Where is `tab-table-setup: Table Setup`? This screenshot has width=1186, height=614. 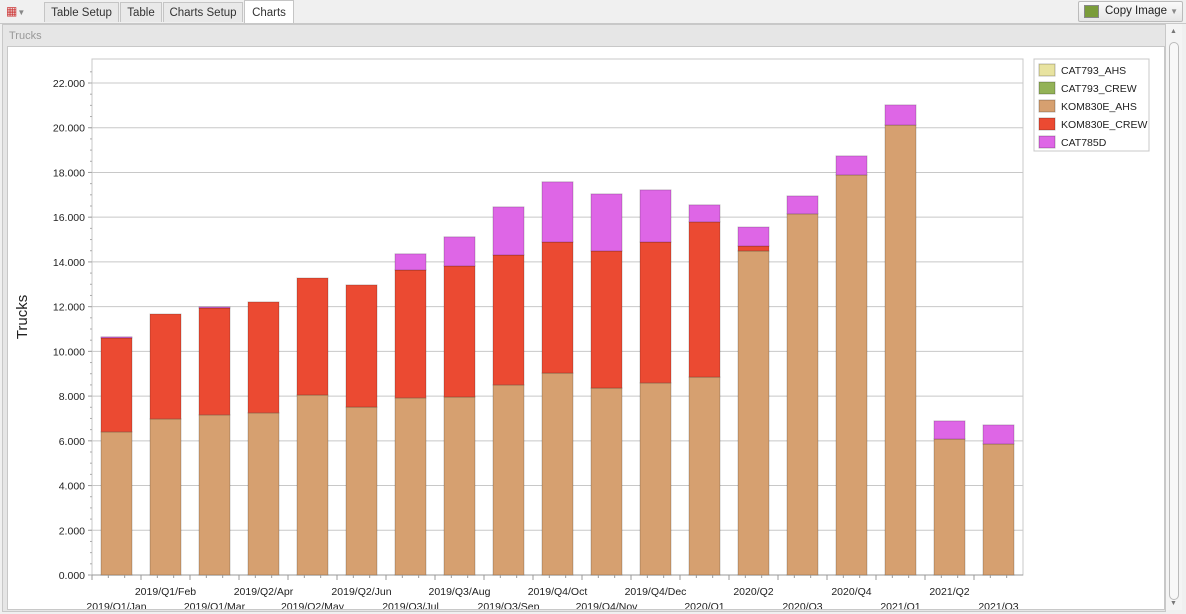 tab-table-setup: Table Setup is located at coordinates (81, 12).